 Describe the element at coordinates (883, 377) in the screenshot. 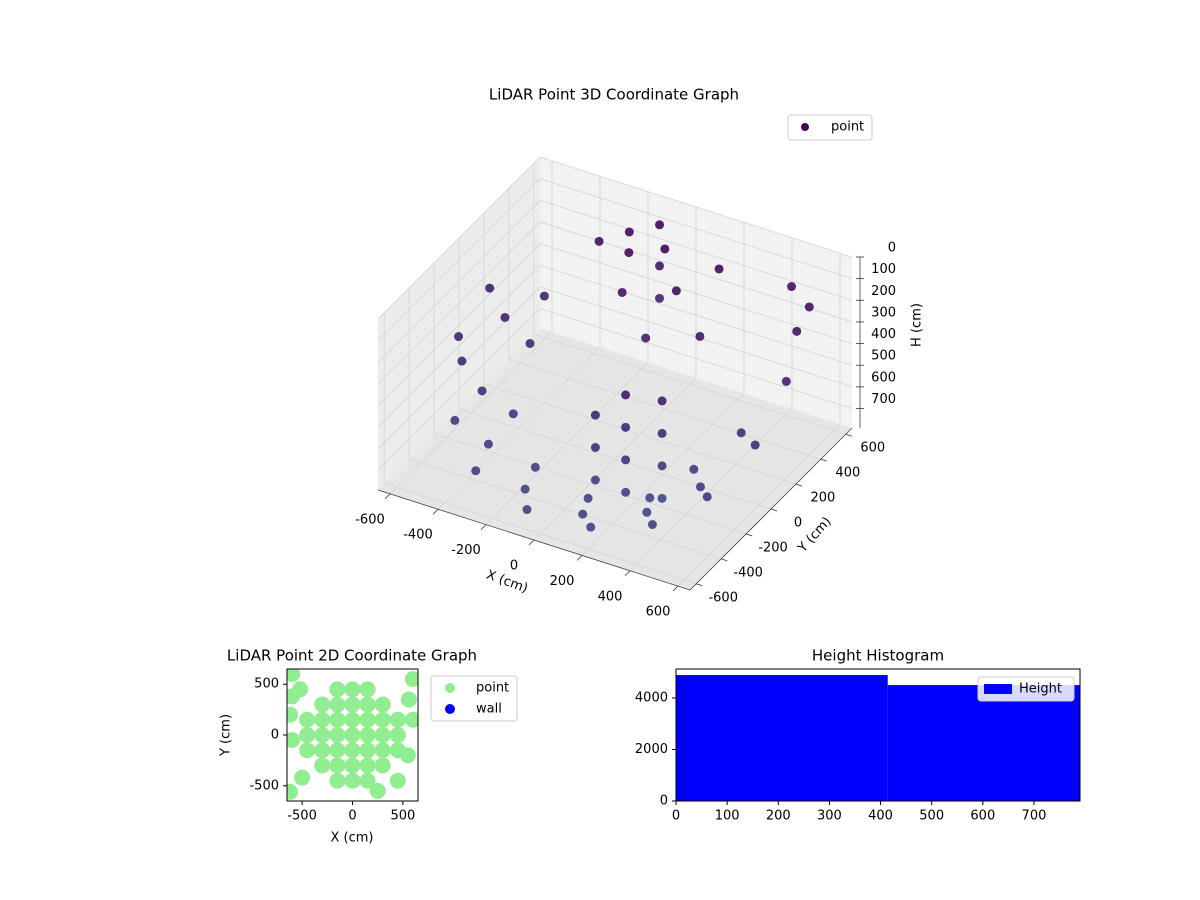

I see `z-tick-label: 600` at that location.